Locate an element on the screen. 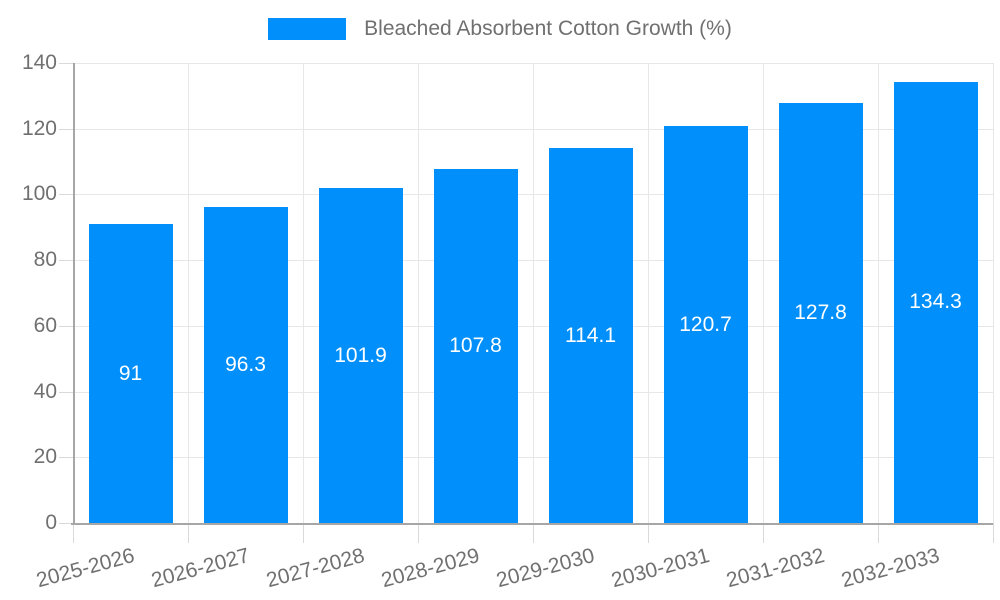 Image resolution: width=1000 pixels, height=600 pixels. y-axis-label: 140 is located at coordinates (39, 62).